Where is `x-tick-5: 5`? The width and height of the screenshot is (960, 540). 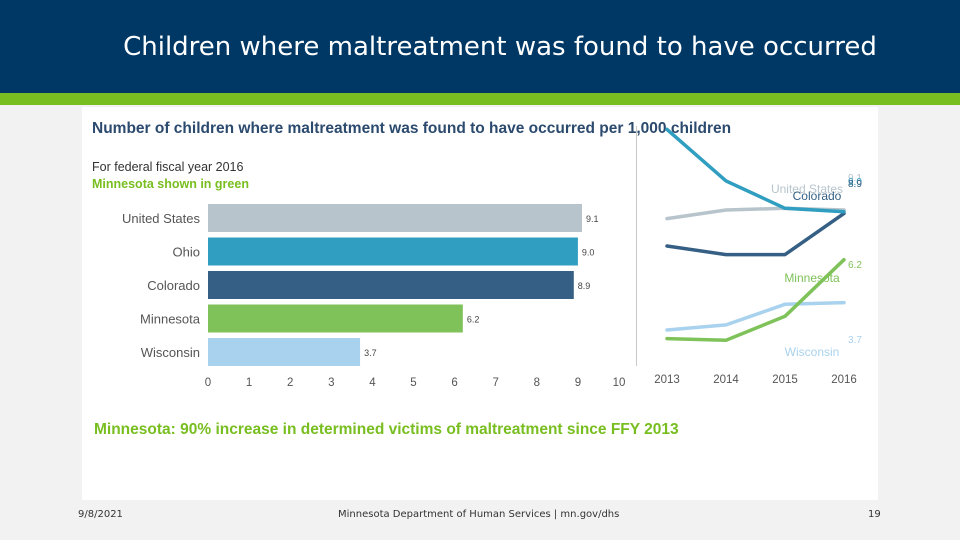 x-tick-5: 5 is located at coordinates (413, 383).